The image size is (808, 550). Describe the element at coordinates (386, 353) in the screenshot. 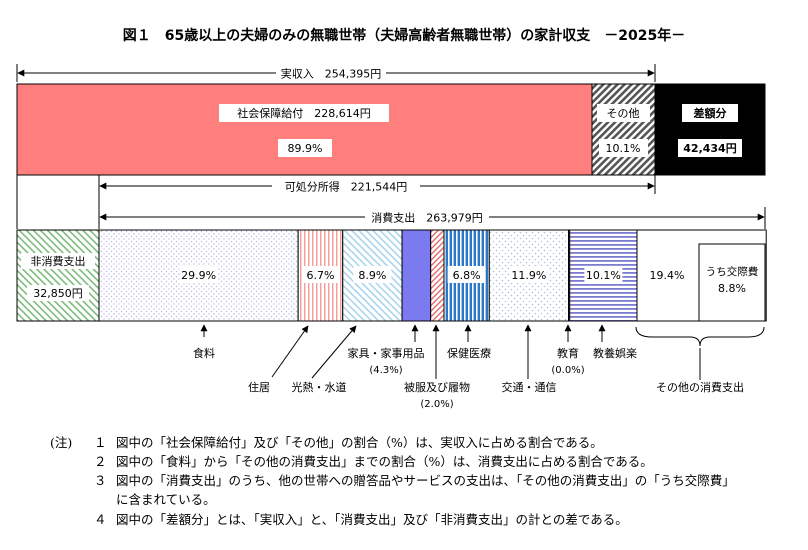

I see `label-furniture: 家具・家事用品` at that location.